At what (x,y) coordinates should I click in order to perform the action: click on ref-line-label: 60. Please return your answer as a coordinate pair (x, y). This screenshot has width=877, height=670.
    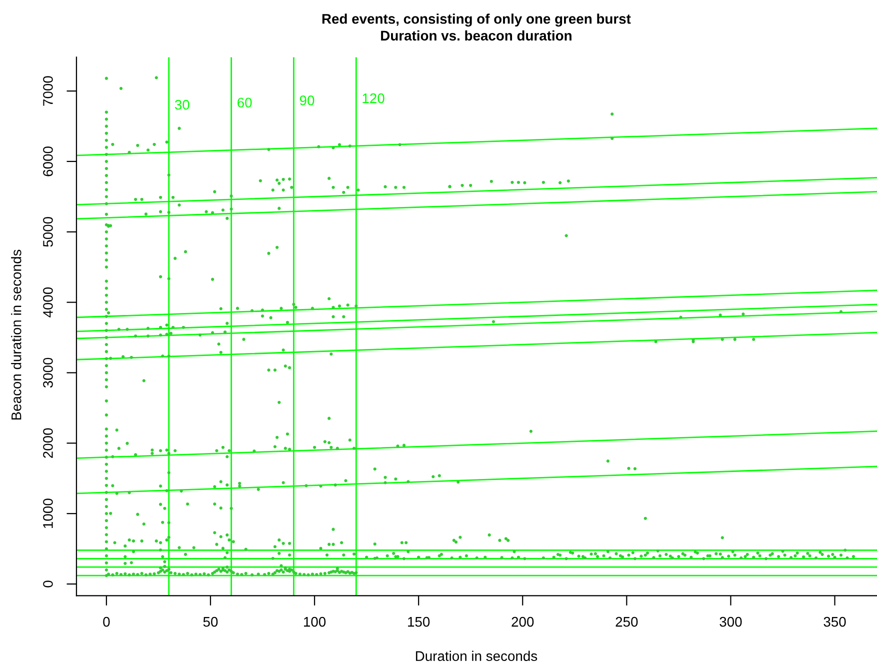
    Looking at the image, I should click on (245, 103).